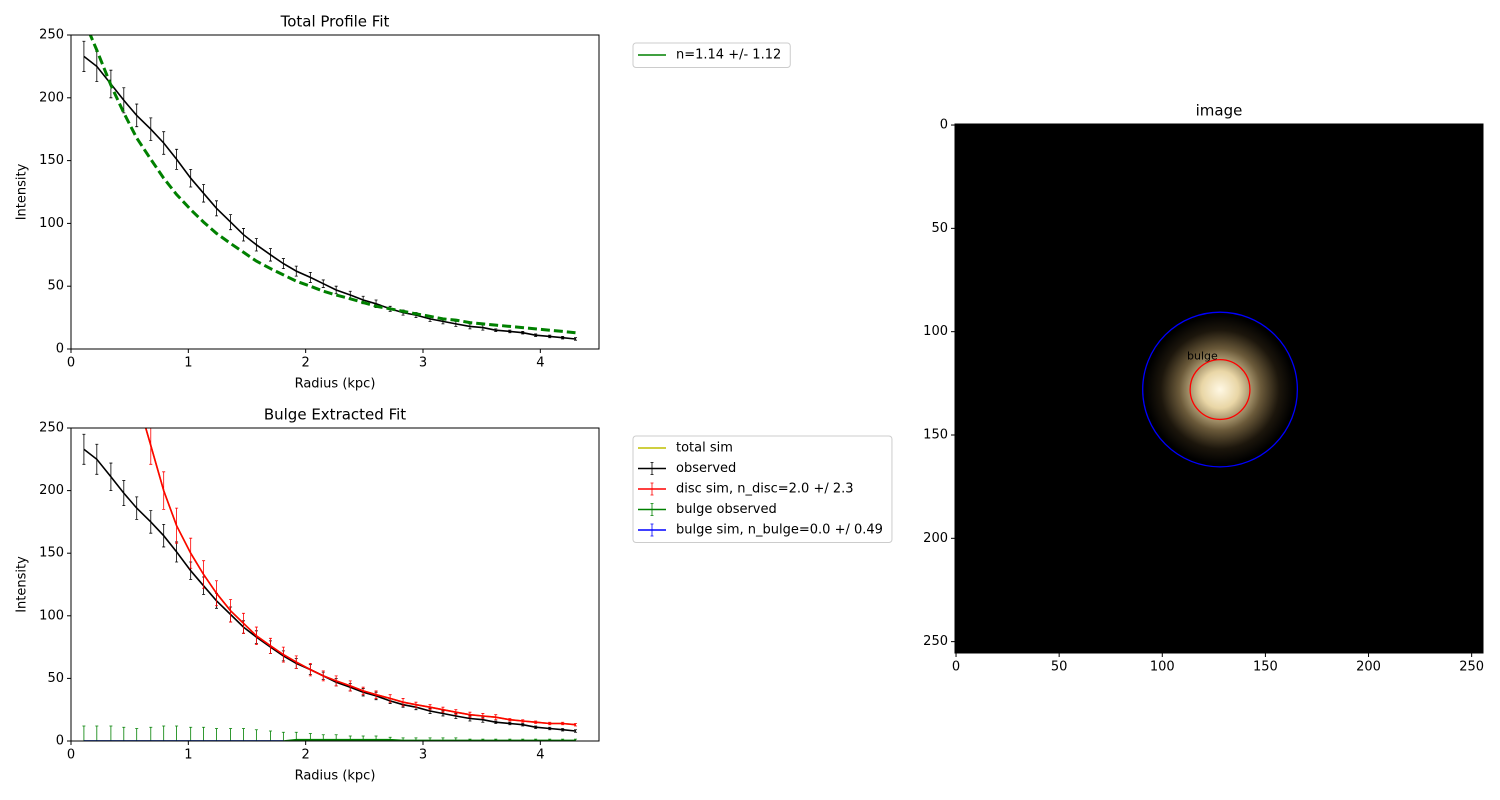  What do you see at coordinates (1219, 111) in the screenshot?
I see `axes-title: image` at bounding box center [1219, 111].